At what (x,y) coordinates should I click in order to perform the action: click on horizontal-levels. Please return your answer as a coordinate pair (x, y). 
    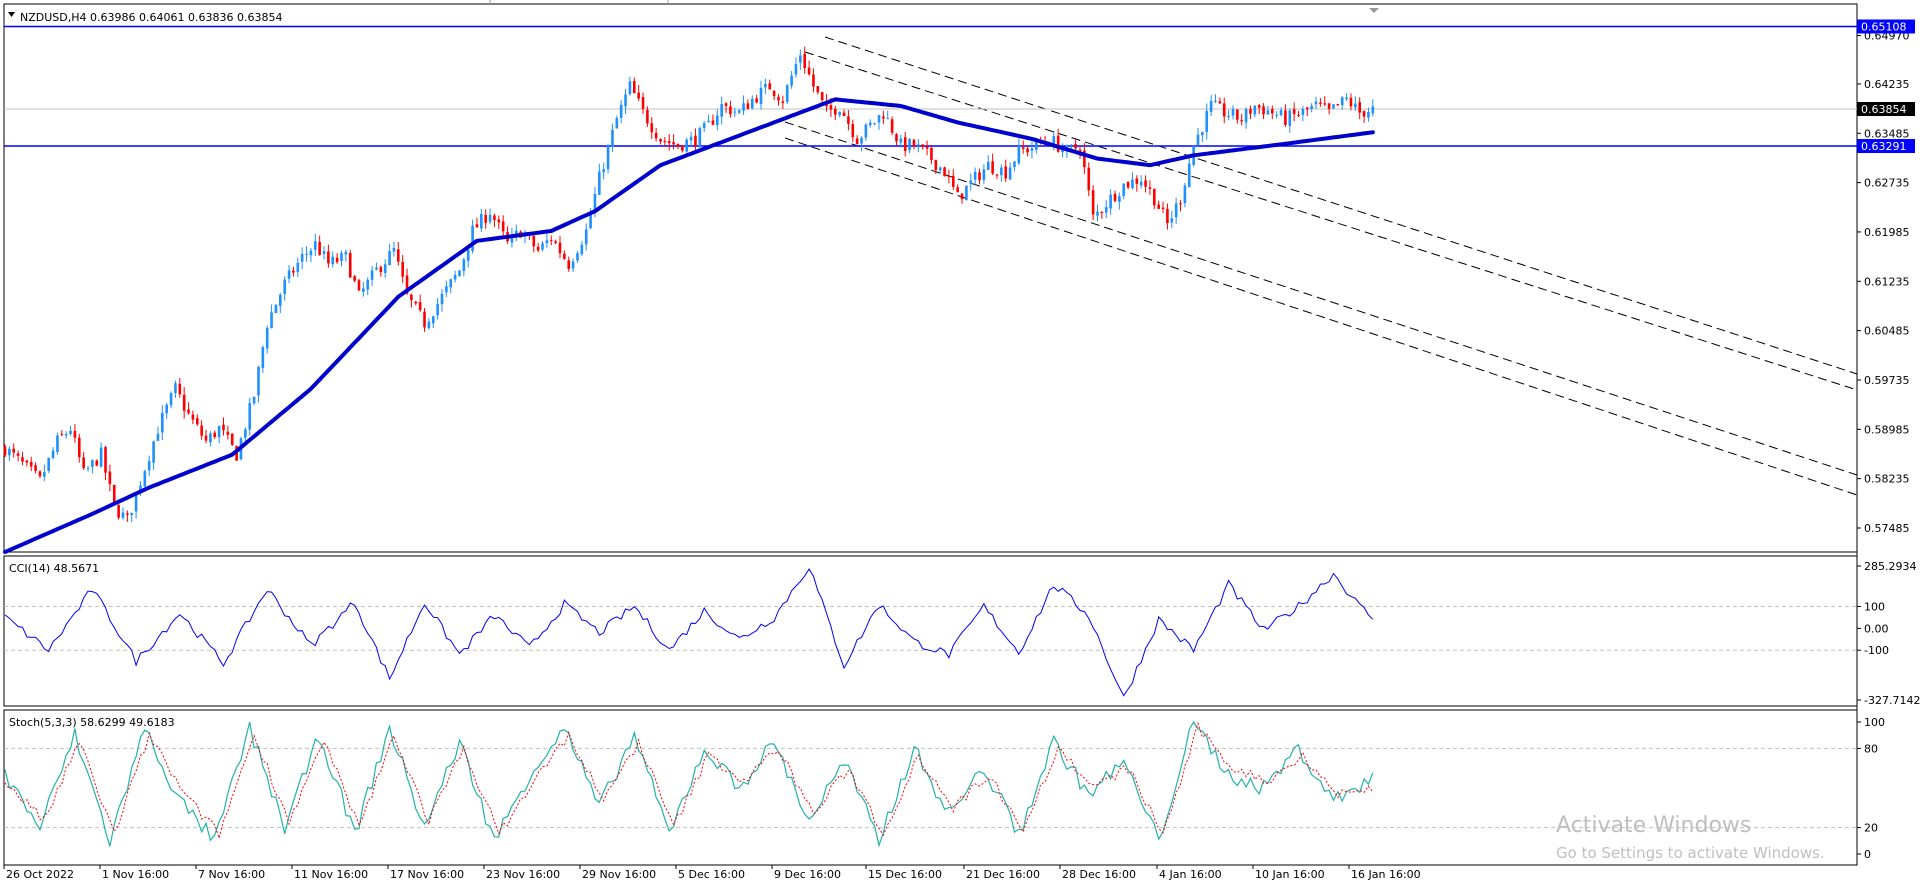
    Looking at the image, I should click on (930, 86).